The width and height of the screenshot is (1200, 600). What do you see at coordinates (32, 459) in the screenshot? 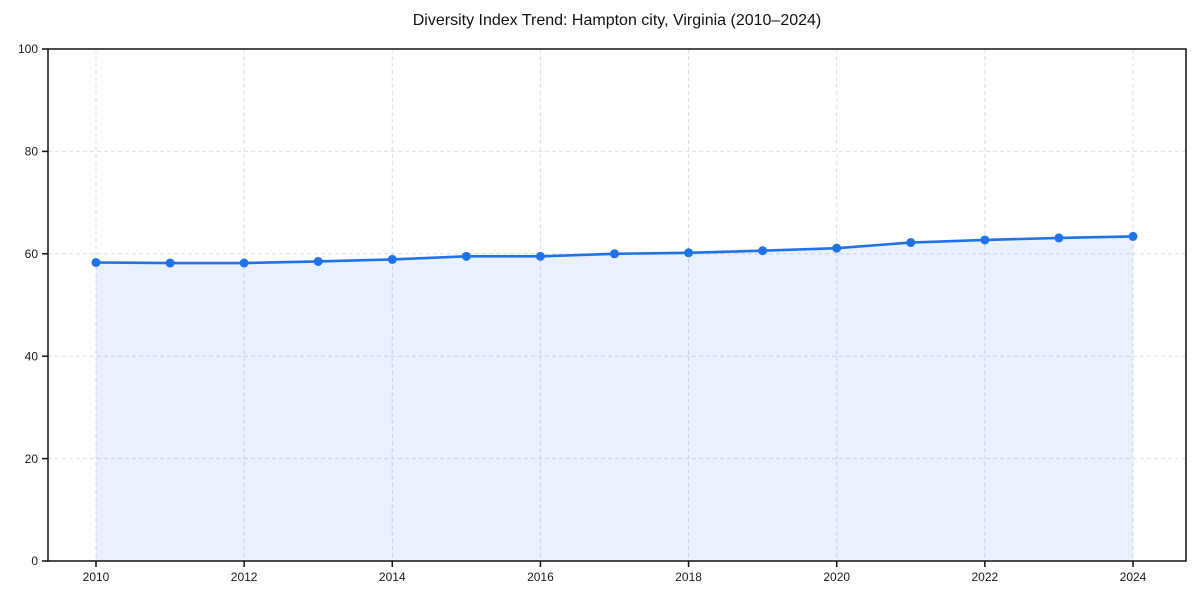
I see `y-tick-label: 20` at bounding box center [32, 459].